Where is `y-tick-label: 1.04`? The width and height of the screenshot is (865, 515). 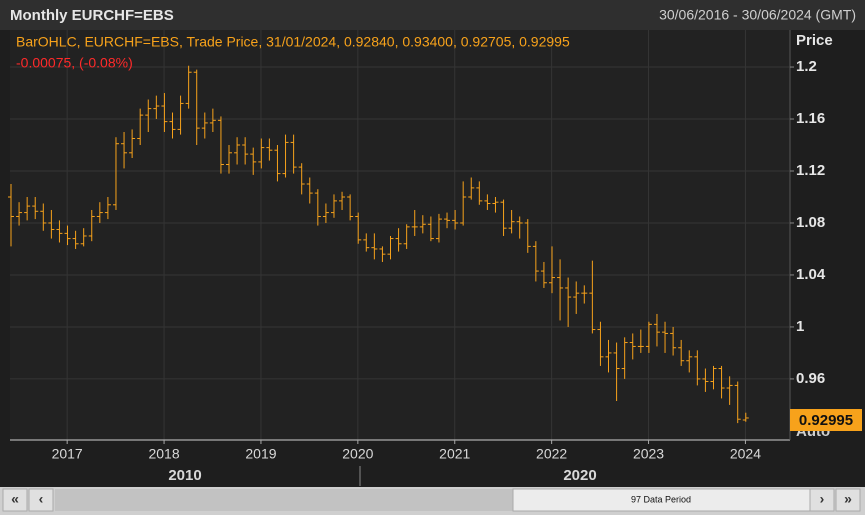 y-tick-label: 1.04 is located at coordinates (811, 274).